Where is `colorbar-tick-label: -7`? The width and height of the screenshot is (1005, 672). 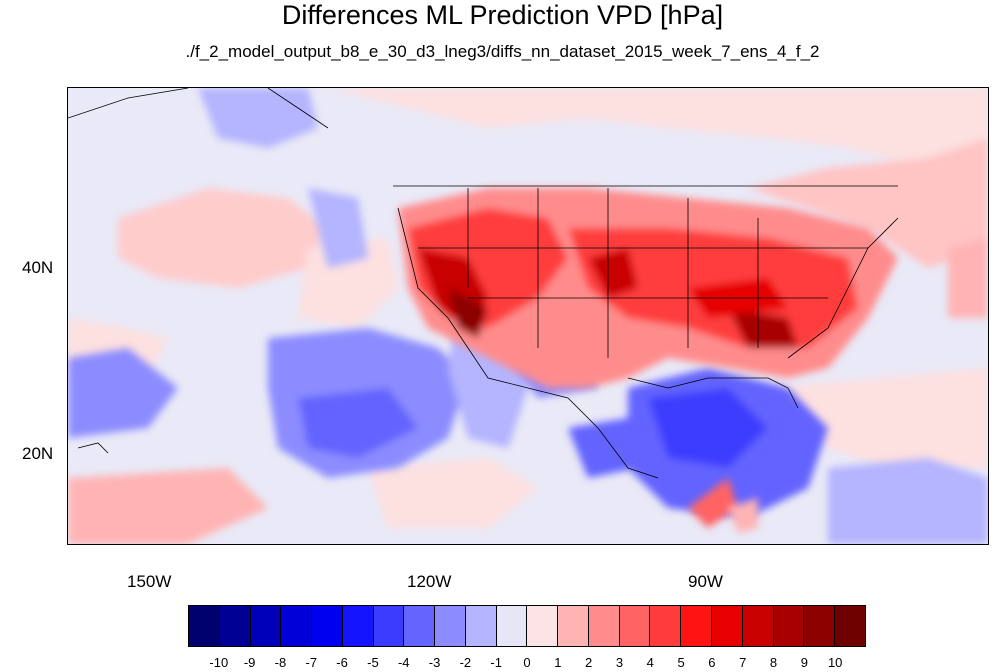
colorbar-tick-label: -7 is located at coordinates (311, 662).